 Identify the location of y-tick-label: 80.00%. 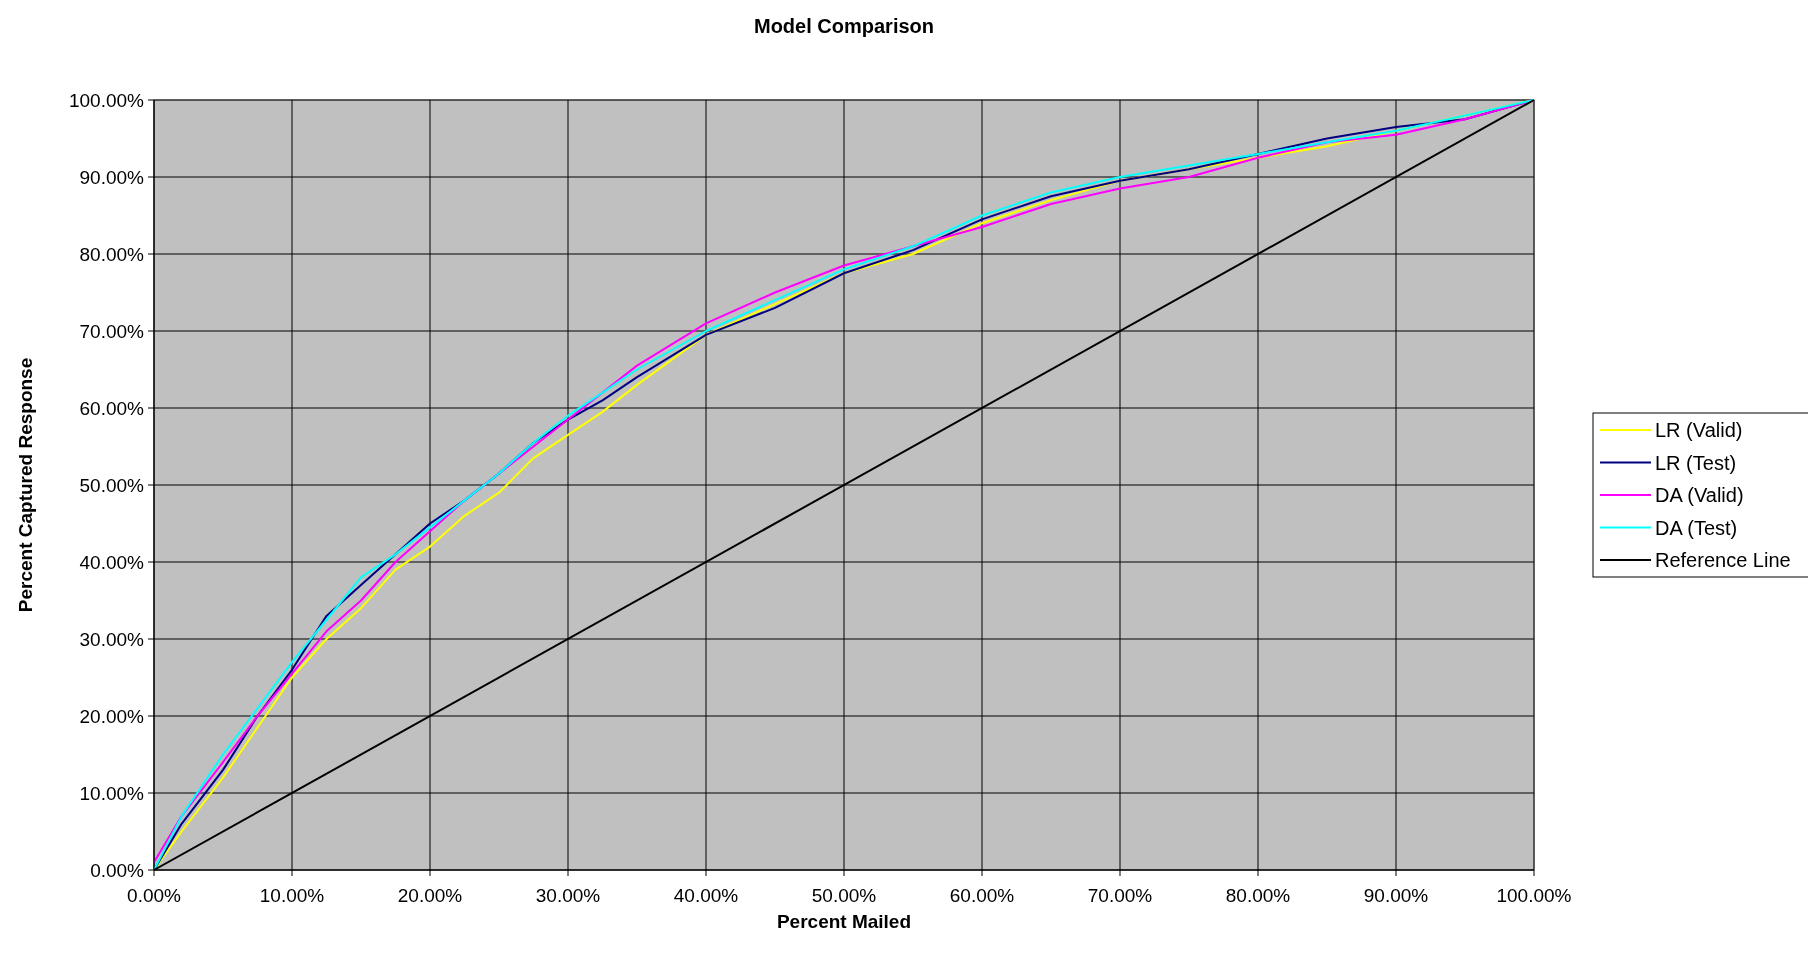
(112, 254).